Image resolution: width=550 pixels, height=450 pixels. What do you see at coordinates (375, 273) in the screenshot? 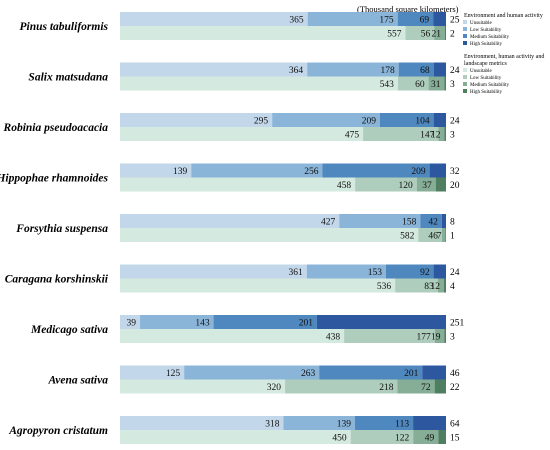
I see `data-label: 153` at bounding box center [375, 273].